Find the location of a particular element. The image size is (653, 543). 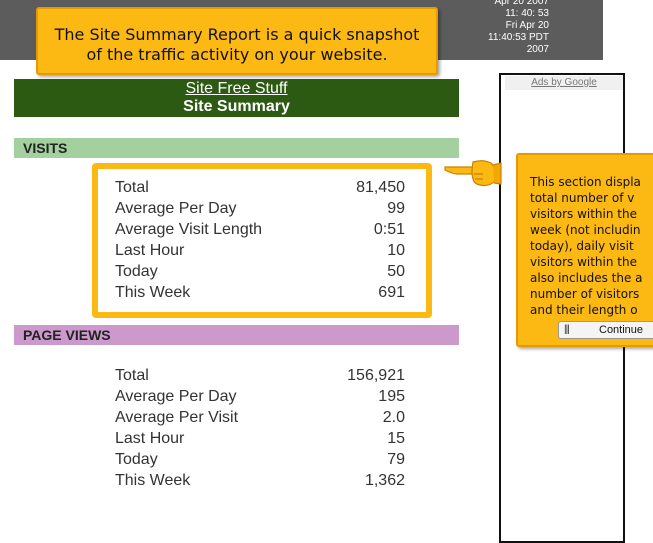

stat-row: Today 50 is located at coordinates (260, 271).